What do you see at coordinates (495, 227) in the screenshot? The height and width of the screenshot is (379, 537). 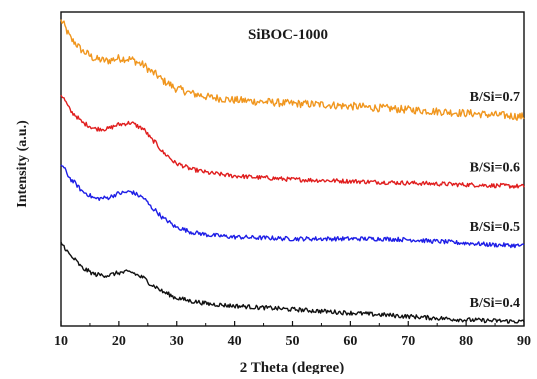 I see `series-label-3: B/Si=0.5` at bounding box center [495, 227].